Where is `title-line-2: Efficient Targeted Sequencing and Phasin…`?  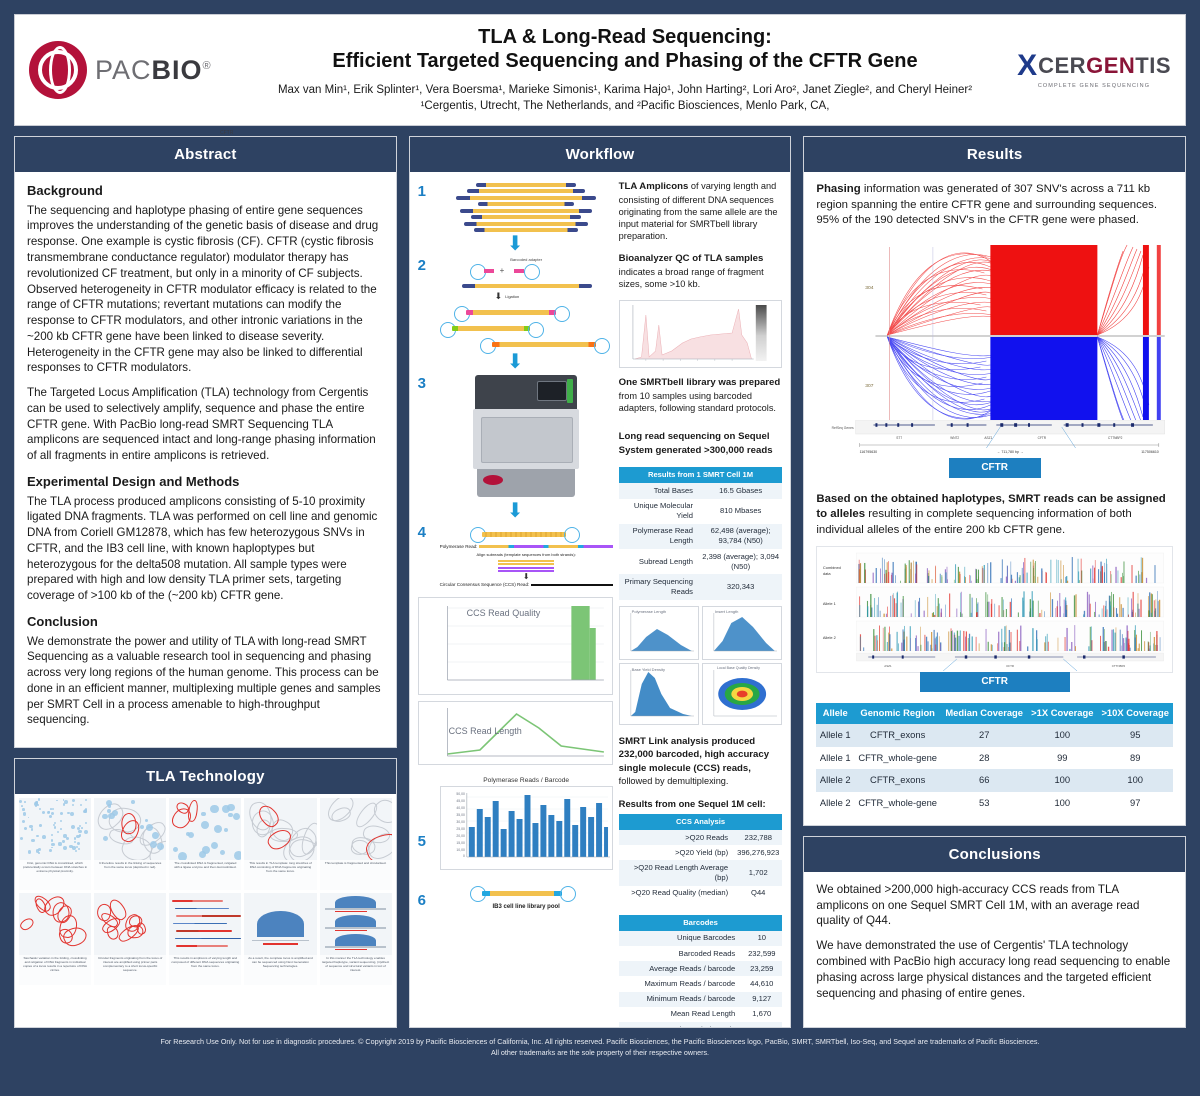 title-line-2: Efficient Targeted Sequencing and Phasin… is located at coordinates (625, 61).